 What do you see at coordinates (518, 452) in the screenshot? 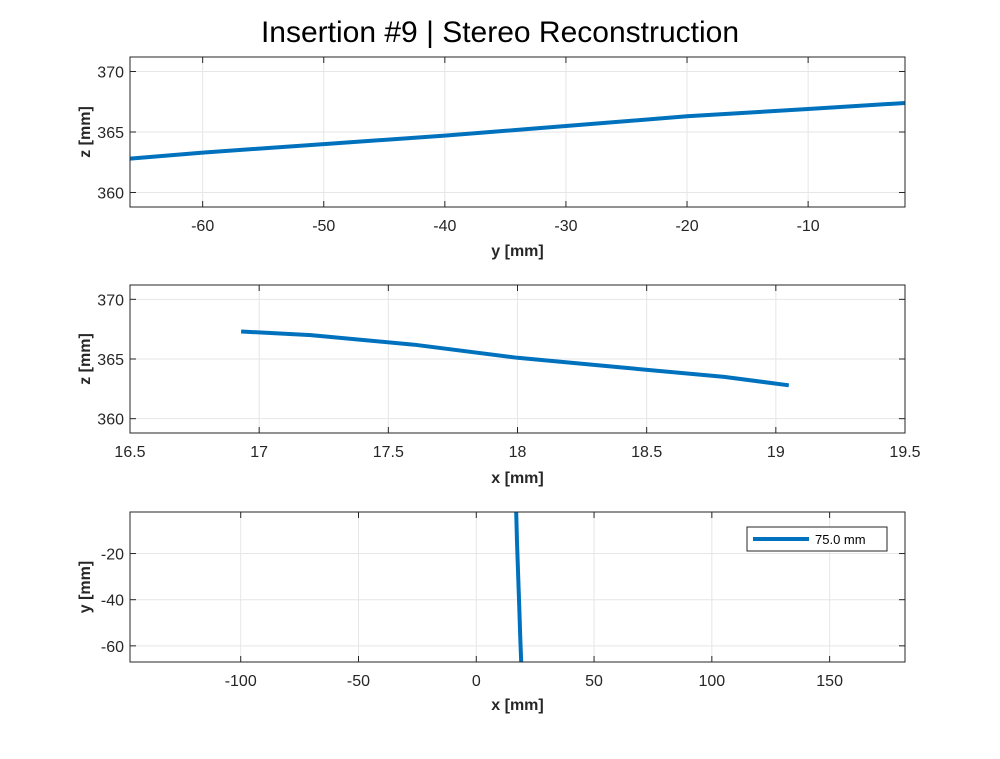
I see `x-tick-label: 18` at bounding box center [518, 452].